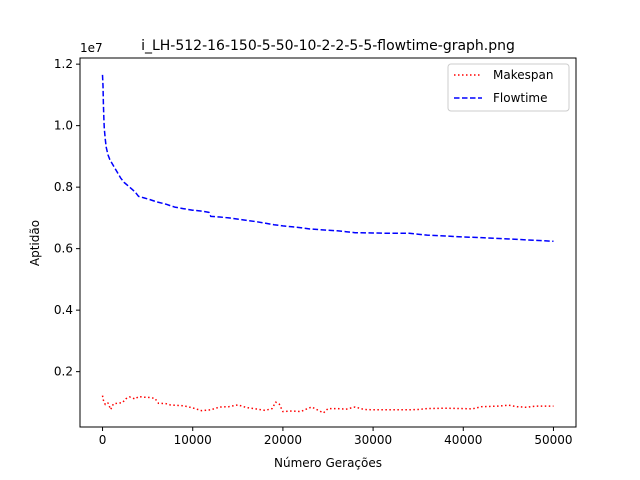  What do you see at coordinates (520, 98) in the screenshot?
I see `legend-flowtime-label: Flowtime` at bounding box center [520, 98].